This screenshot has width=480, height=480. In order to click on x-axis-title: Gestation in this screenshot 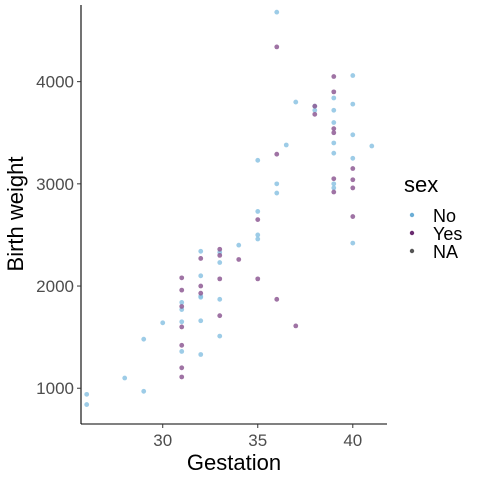, I will do `click(234, 462)`.